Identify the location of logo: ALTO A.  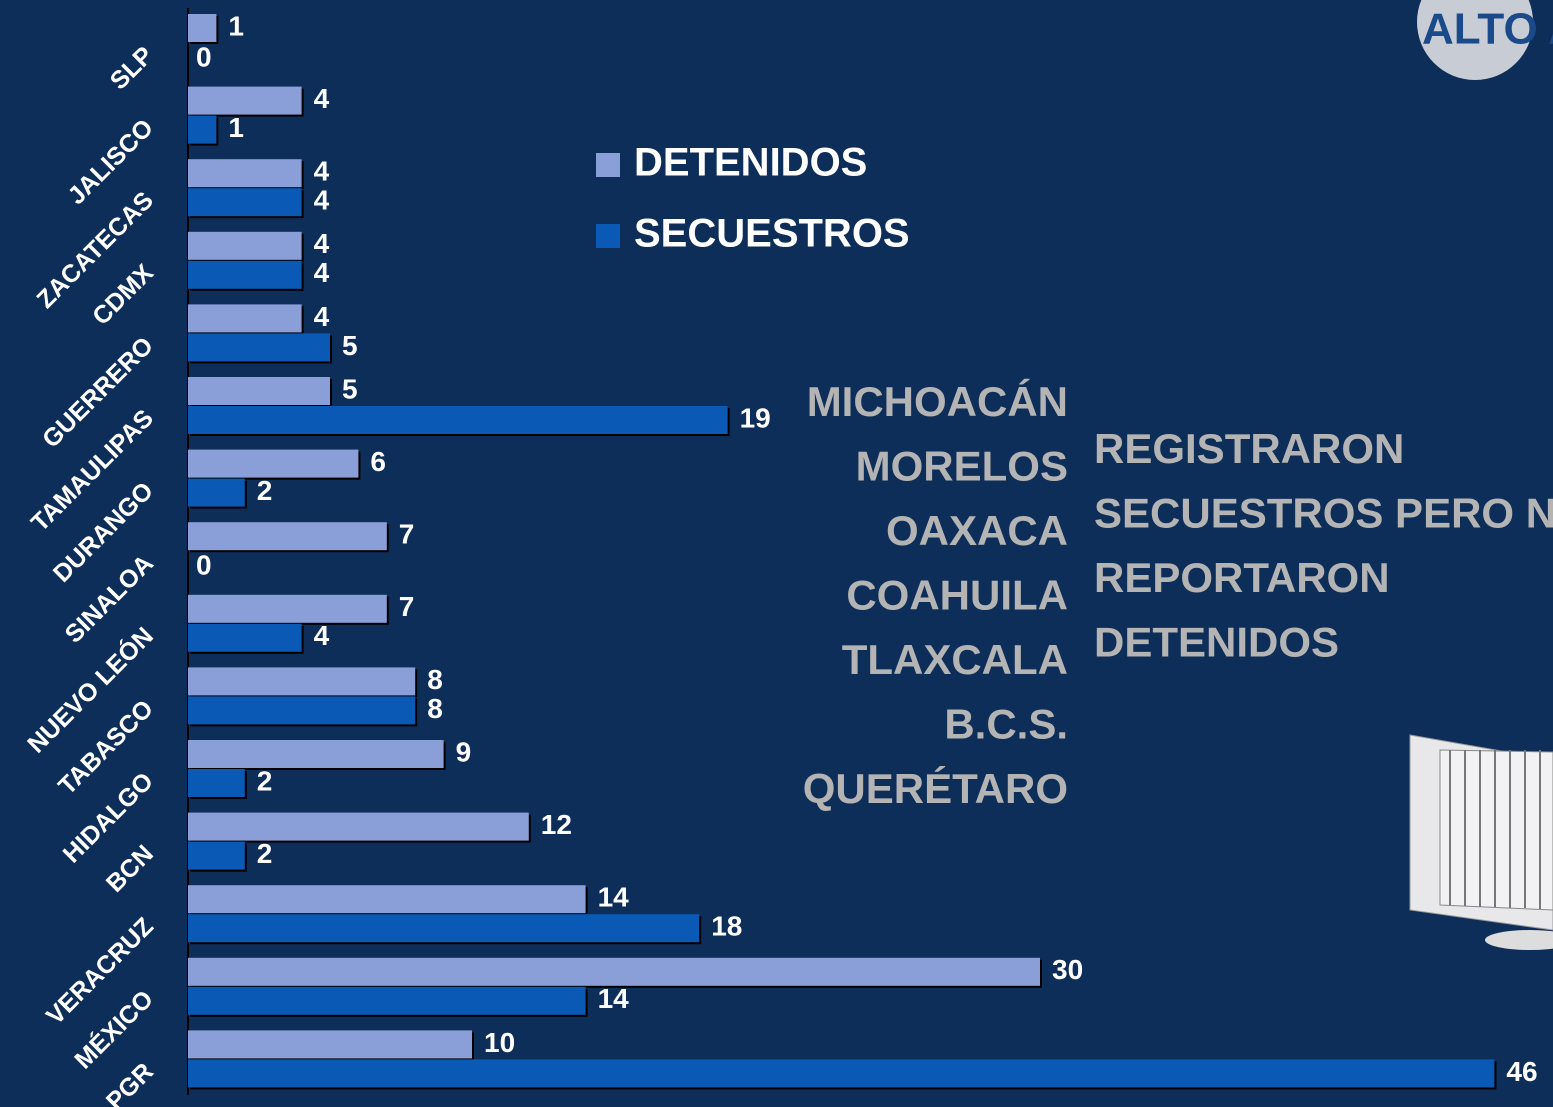
(1485, 40).